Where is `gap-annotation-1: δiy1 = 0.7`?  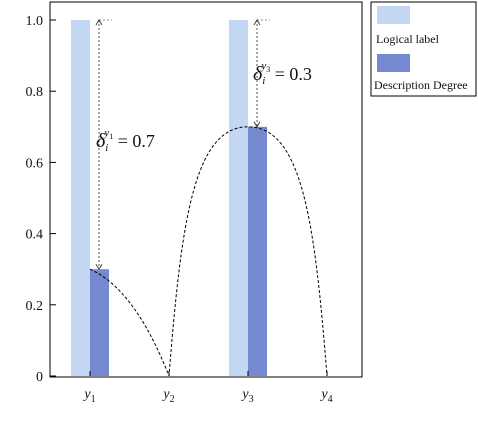
gap-annotation-1: δiy1 = 0.7 is located at coordinates (125, 140).